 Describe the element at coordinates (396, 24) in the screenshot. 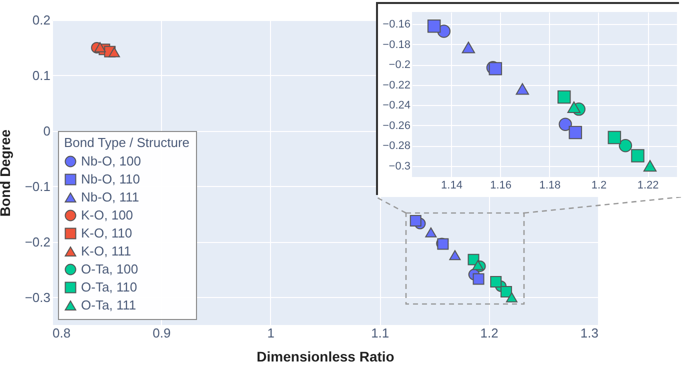

I see `y-tick-label: −0.16` at that location.